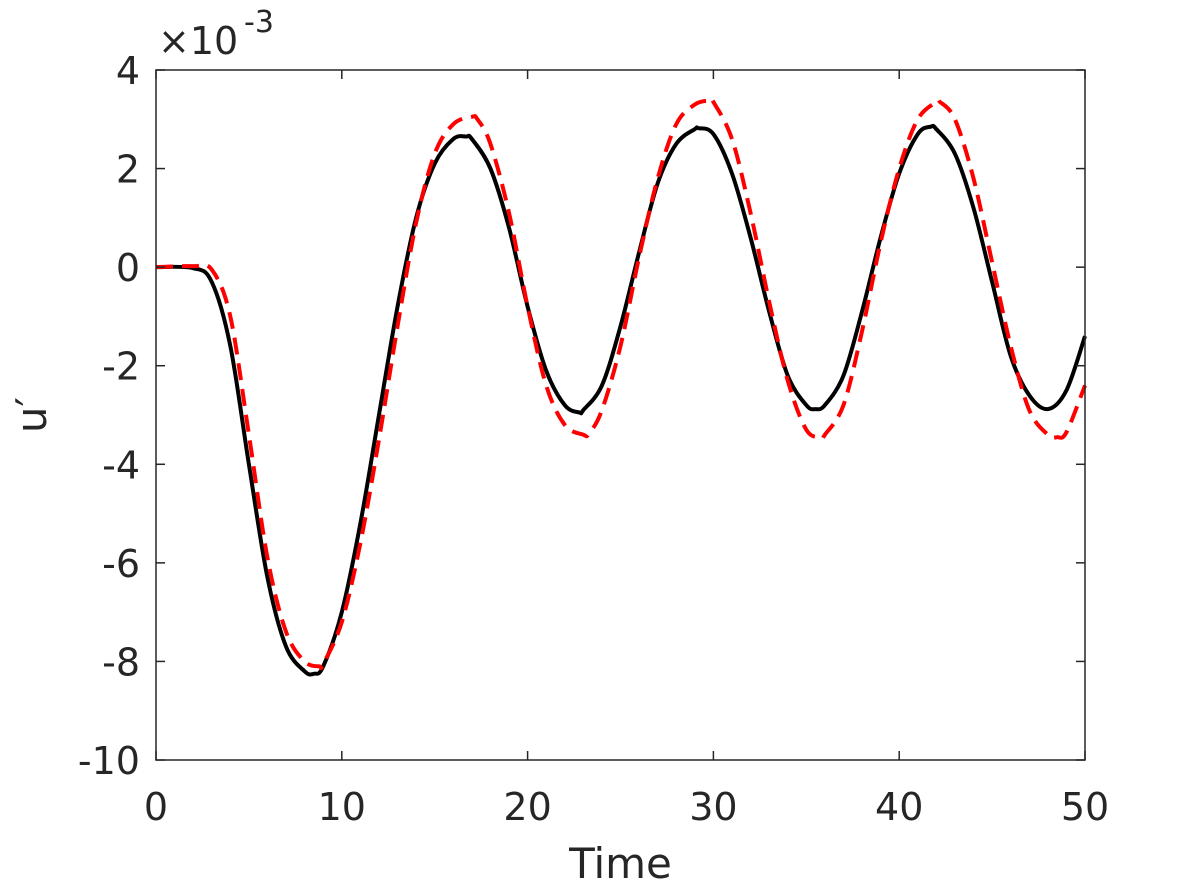 The width and height of the screenshot is (1196, 896). What do you see at coordinates (128, 71) in the screenshot?
I see `y-tick-label: 4` at bounding box center [128, 71].